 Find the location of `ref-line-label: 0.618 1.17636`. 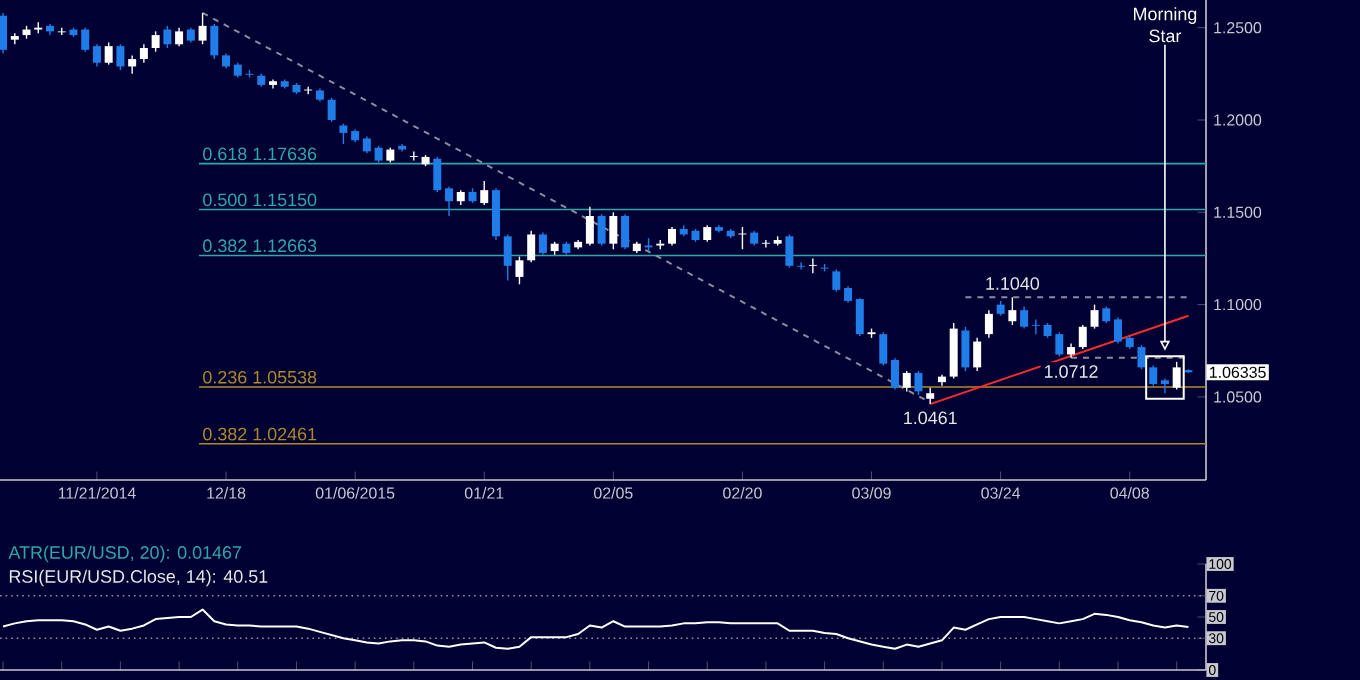

ref-line-label: 0.618 1.17636 is located at coordinates (260, 154).